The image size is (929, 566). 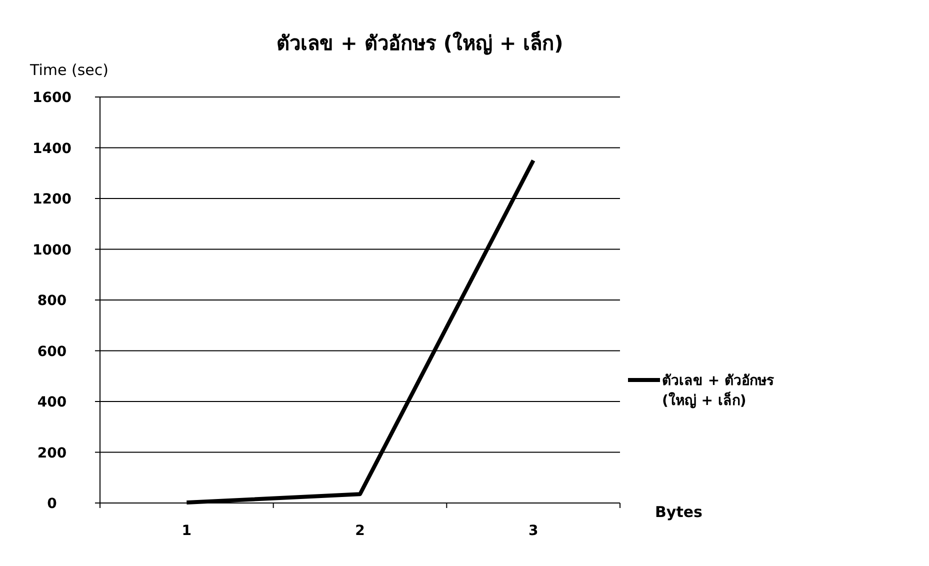 What do you see at coordinates (52, 301) in the screenshot?
I see `y-tick-label: 800` at bounding box center [52, 301].